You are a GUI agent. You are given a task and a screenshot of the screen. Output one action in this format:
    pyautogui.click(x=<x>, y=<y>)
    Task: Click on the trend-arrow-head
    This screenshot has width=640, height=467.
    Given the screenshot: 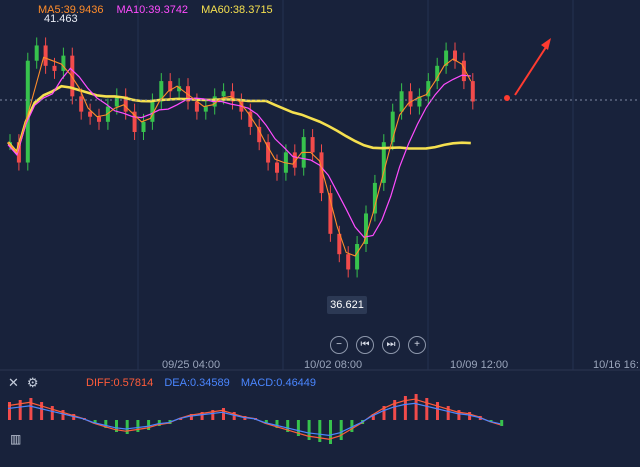 What is the action you would take?
    pyautogui.click(x=546, y=44)
    